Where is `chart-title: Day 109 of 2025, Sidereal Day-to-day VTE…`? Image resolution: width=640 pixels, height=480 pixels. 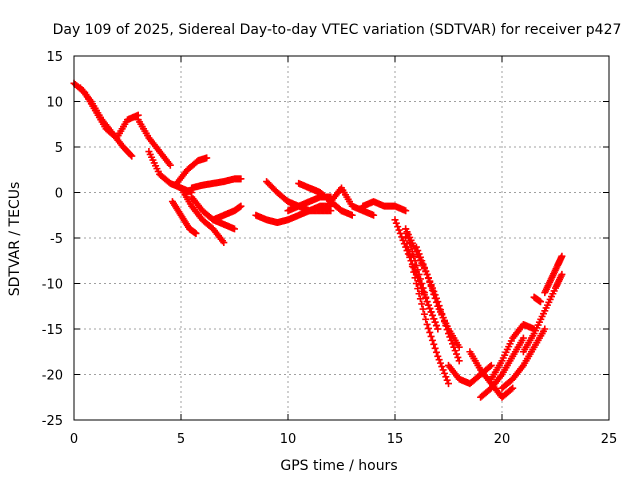 chart-title: Day 109 of 2025, Sidereal Day-to-day VTE… is located at coordinates (337, 30).